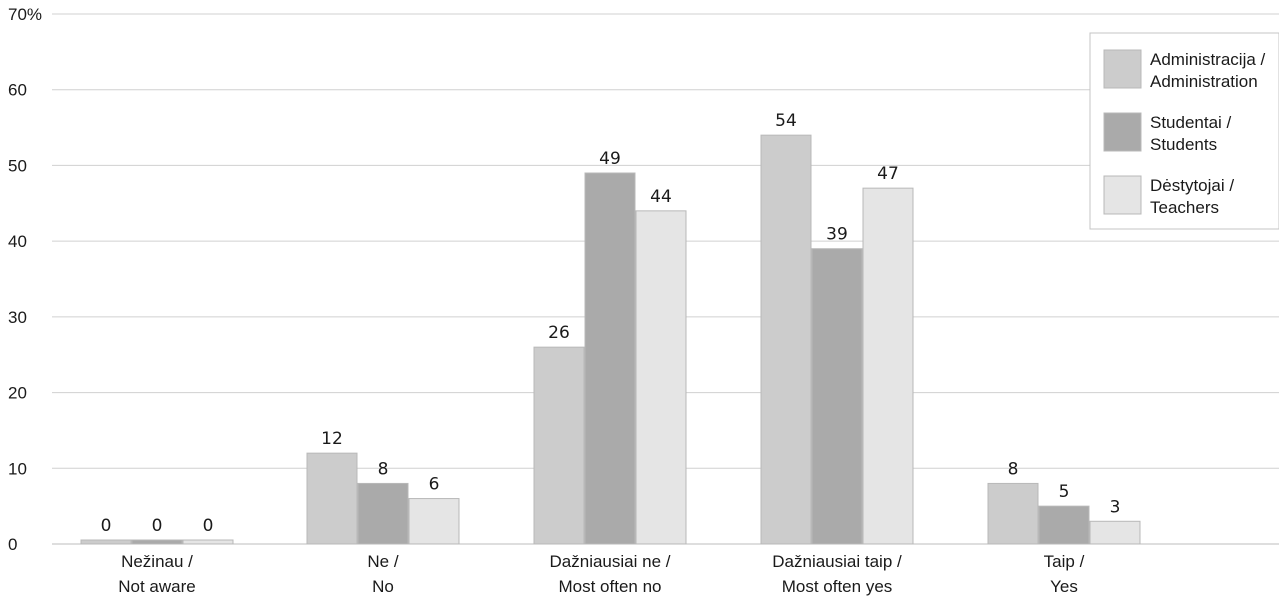 The width and height of the screenshot is (1279, 597). I want to click on category-label: Taip /, so click(1064, 561).